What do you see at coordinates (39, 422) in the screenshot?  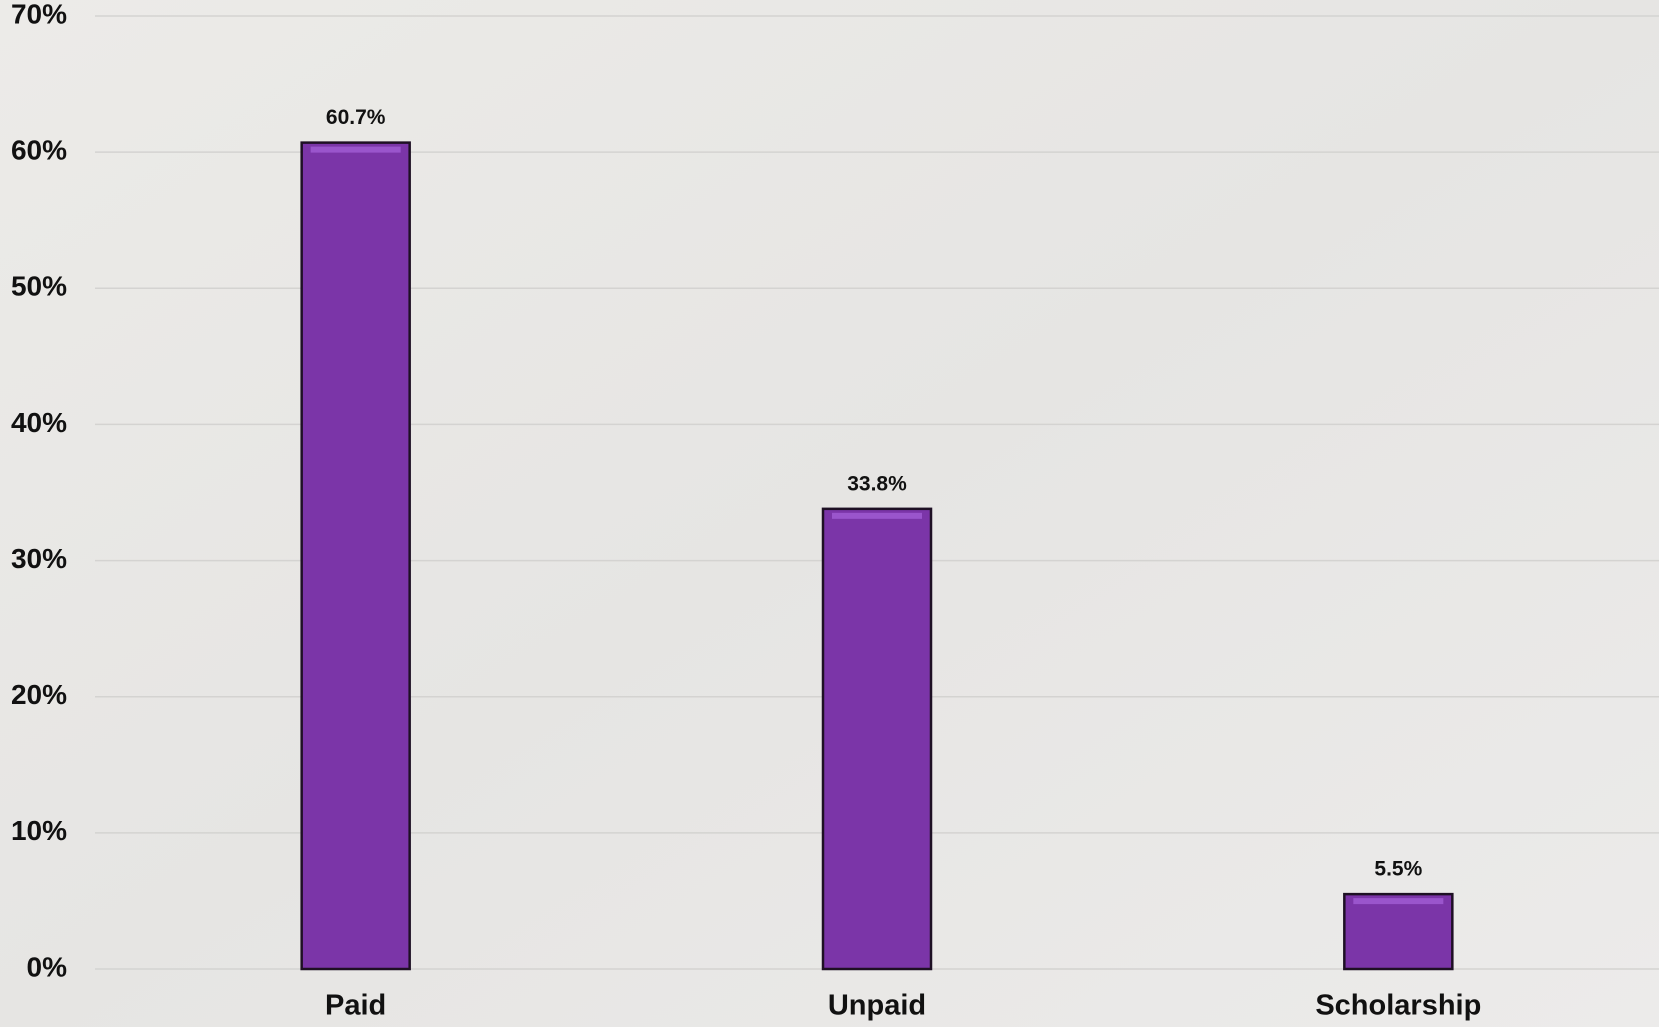 I see `y-tick-label: 40%` at bounding box center [39, 422].